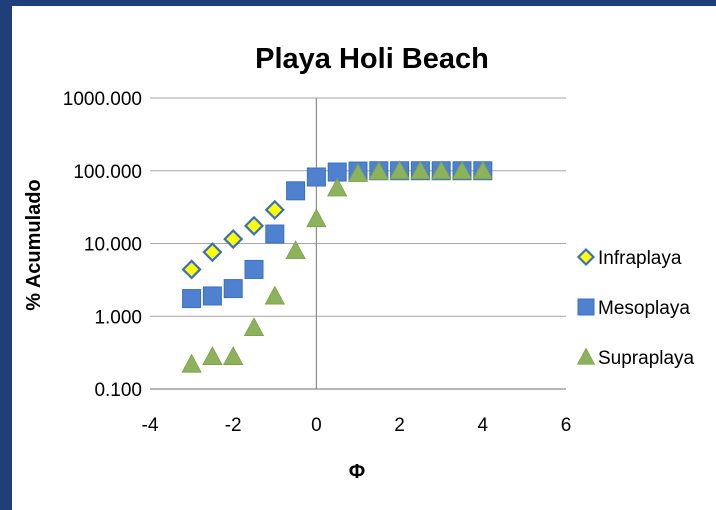  Describe the element at coordinates (107, 172) in the screenshot. I see `y-tick-label: 100.000` at that location.